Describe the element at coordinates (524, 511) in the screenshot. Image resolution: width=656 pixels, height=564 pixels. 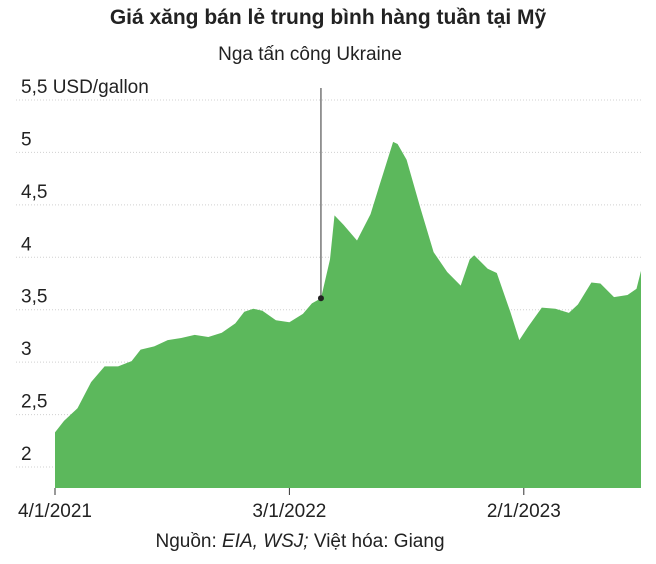
I see `x-tick-label: 2/1/2023` at that location.